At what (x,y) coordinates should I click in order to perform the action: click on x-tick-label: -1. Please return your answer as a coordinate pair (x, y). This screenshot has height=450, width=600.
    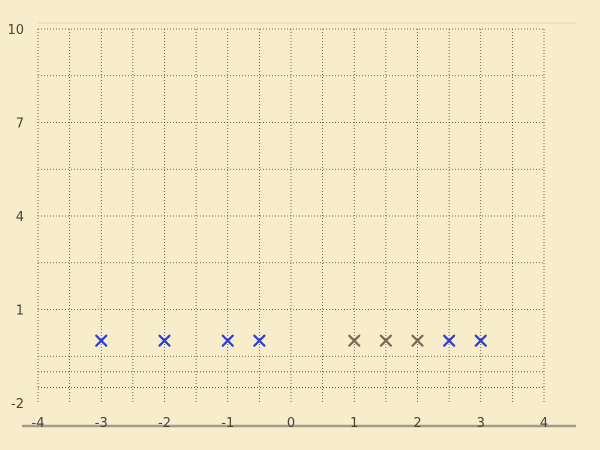
    Looking at the image, I should click on (227, 423).